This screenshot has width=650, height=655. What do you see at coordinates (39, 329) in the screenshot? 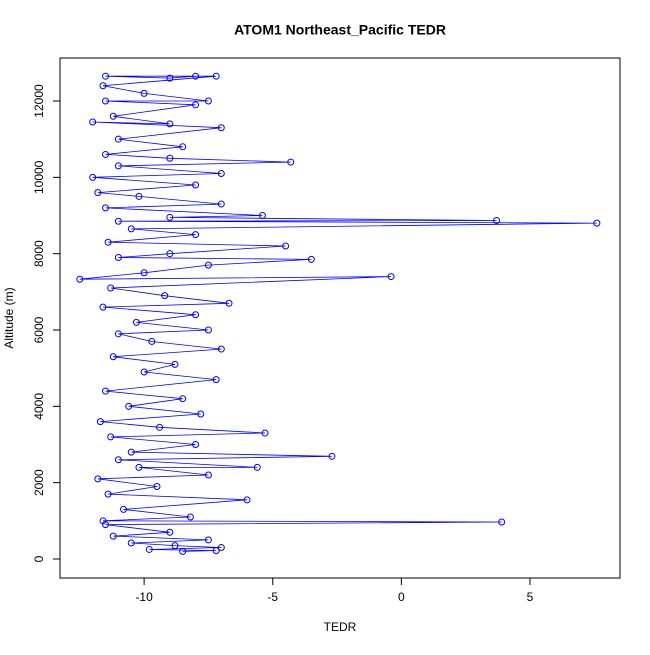
I see `y-tick-label: 6000` at bounding box center [39, 329].